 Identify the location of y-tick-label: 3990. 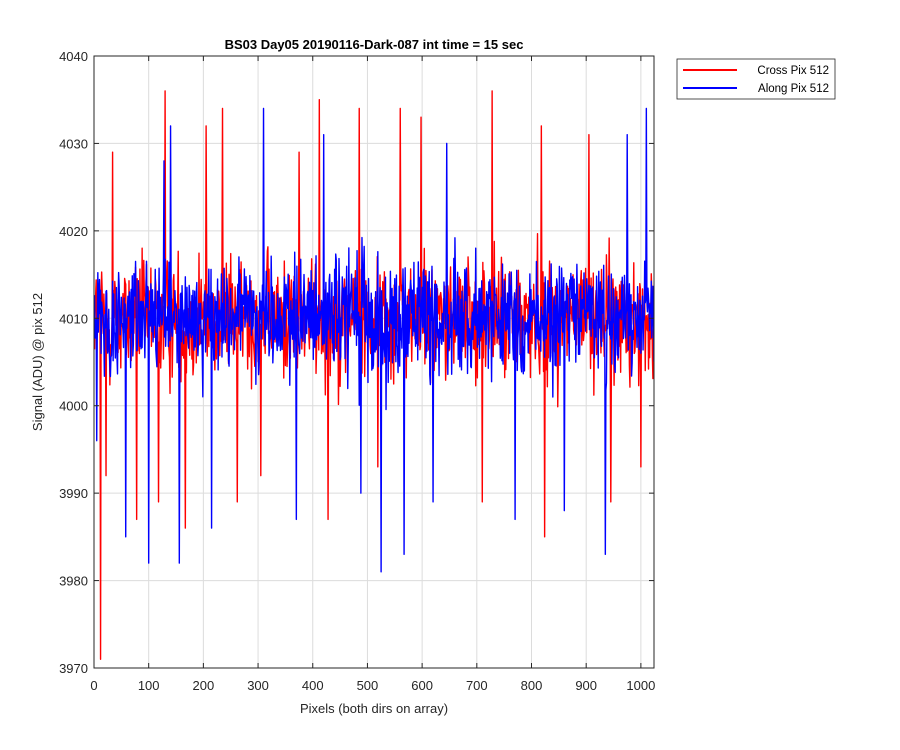
(73, 493).